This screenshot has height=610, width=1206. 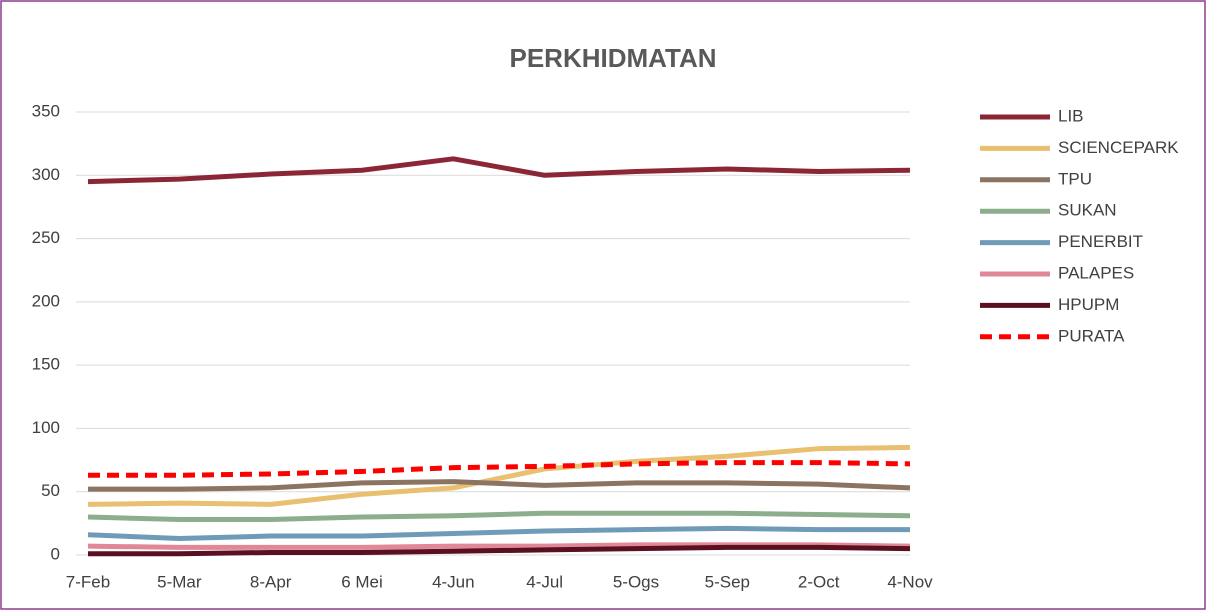 What do you see at coordinates (46, 300) in the screenshot?
I see `y-tick-label: 200` at bounding box center [46, 300].